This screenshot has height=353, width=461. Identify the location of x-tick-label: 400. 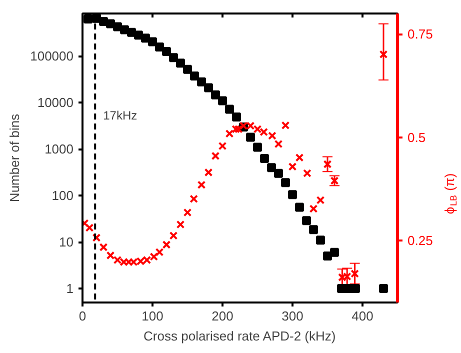
(363, 316).